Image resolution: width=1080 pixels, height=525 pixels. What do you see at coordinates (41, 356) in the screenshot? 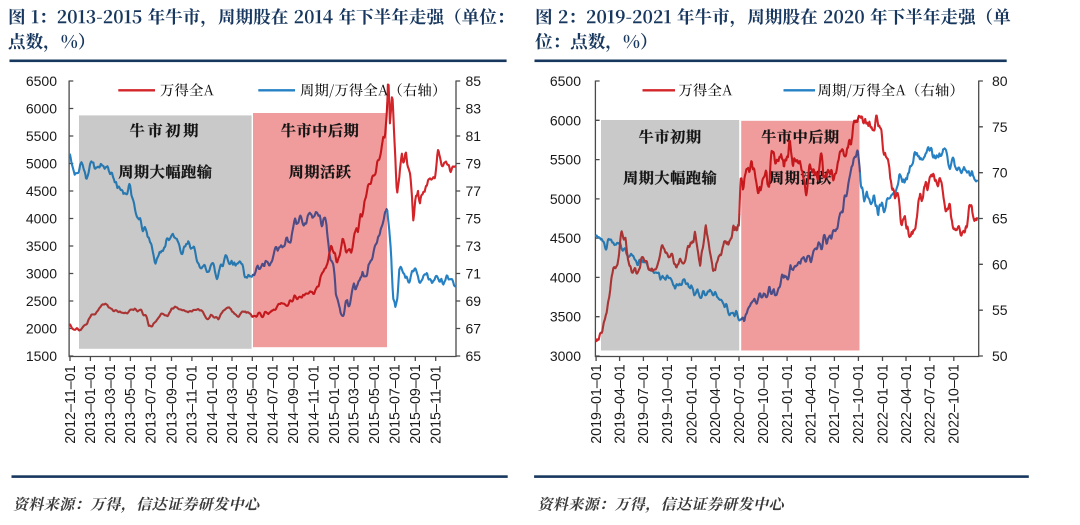
I see `svg-text: 1500` at bounding box center [41, 356].